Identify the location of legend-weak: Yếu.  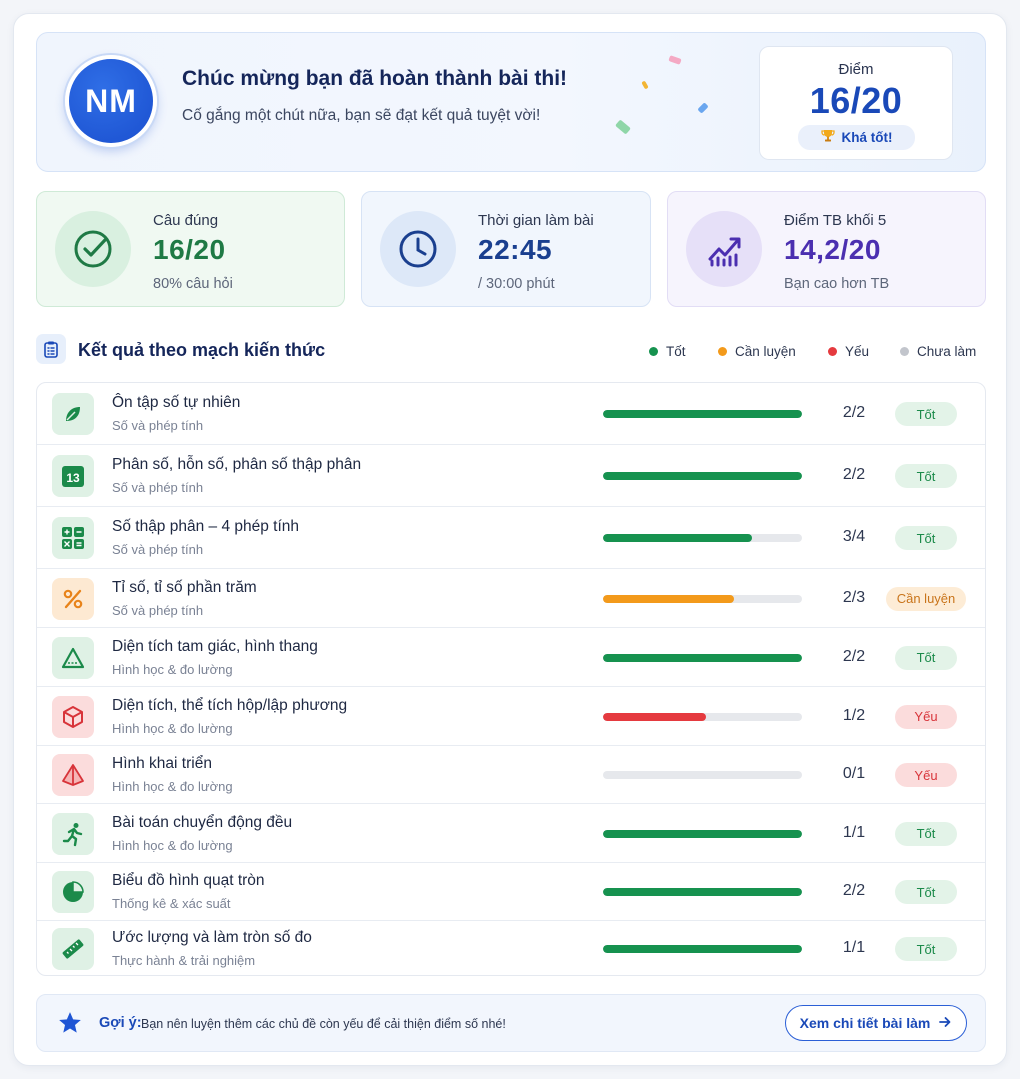
(848, 351).